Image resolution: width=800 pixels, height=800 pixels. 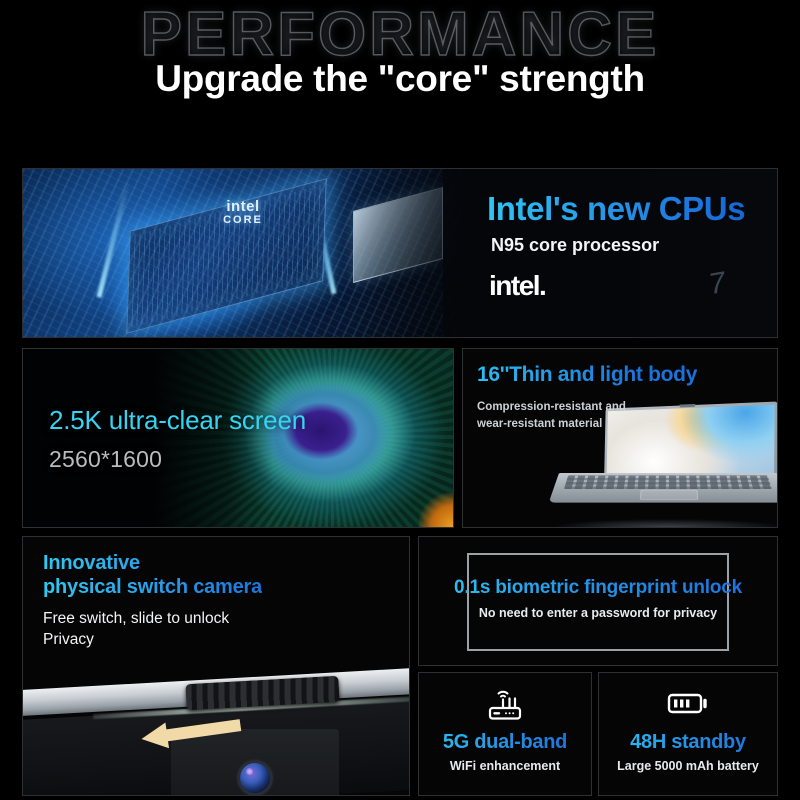 What do you see at coordinates (255, 762) in the screenshot?
I see `camera-housing` at bounding box center [255, 762].